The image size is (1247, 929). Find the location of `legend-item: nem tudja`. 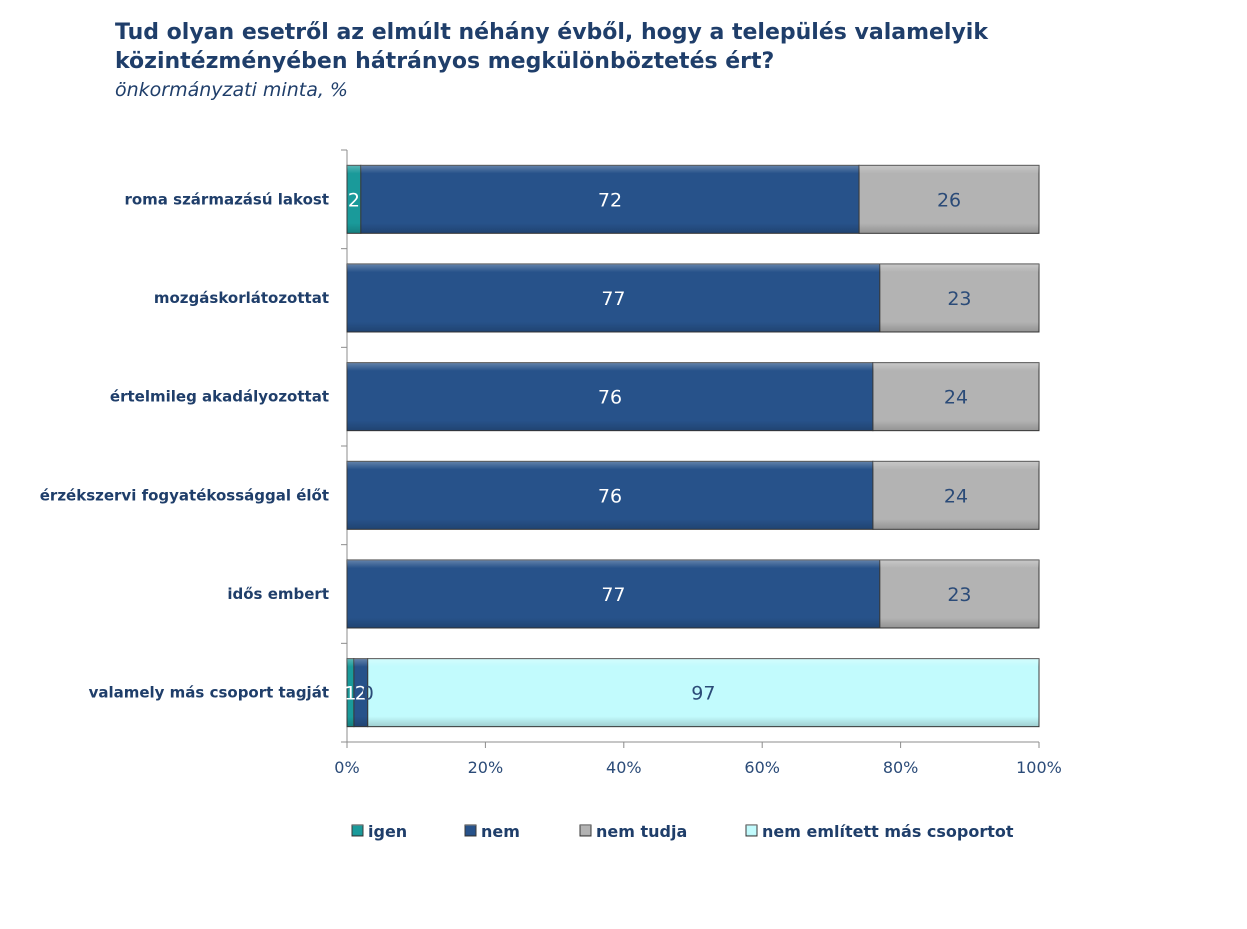

legend-item: nem tudja is located at coordinates (633, 831).